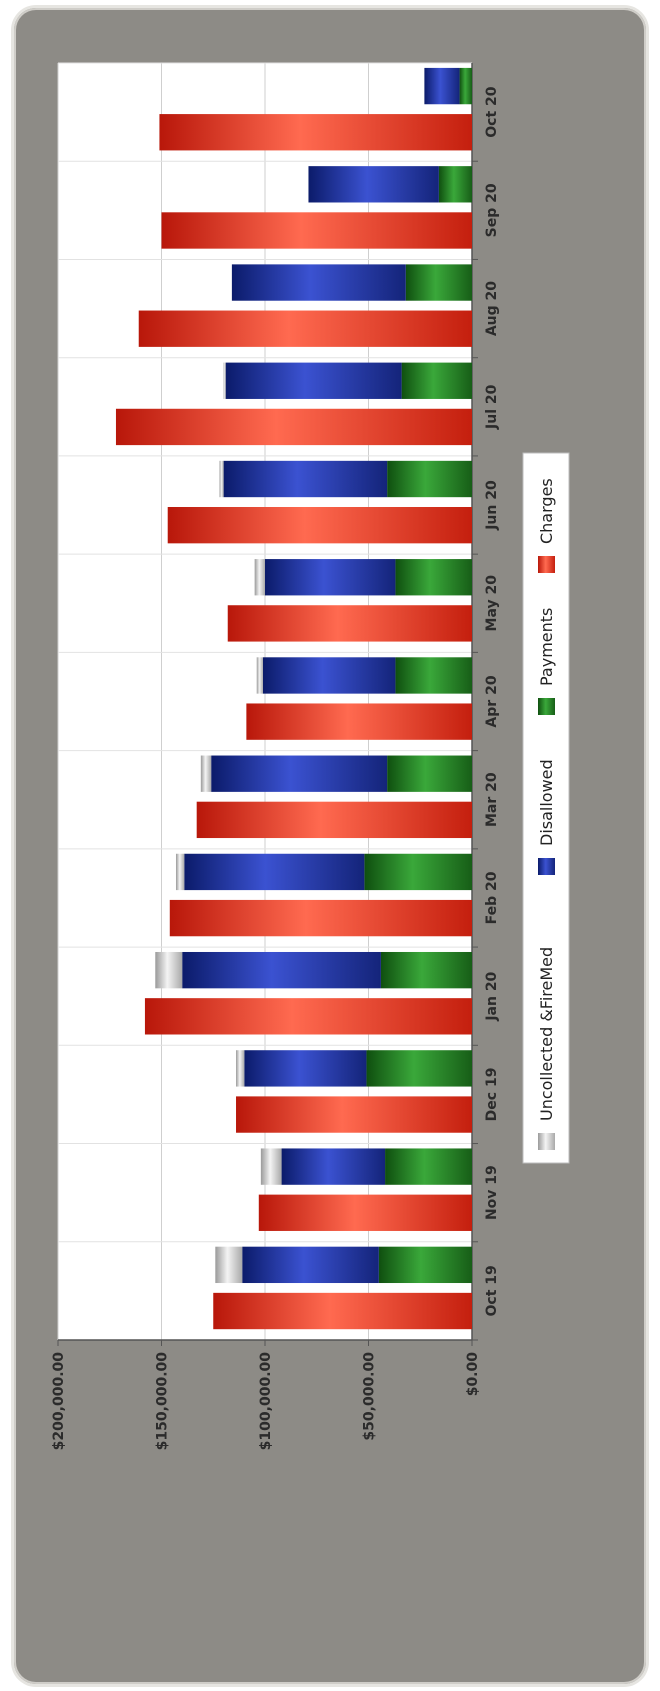  I want to click on legend-swatch-uncollected-firemed, so click(546, 1141).